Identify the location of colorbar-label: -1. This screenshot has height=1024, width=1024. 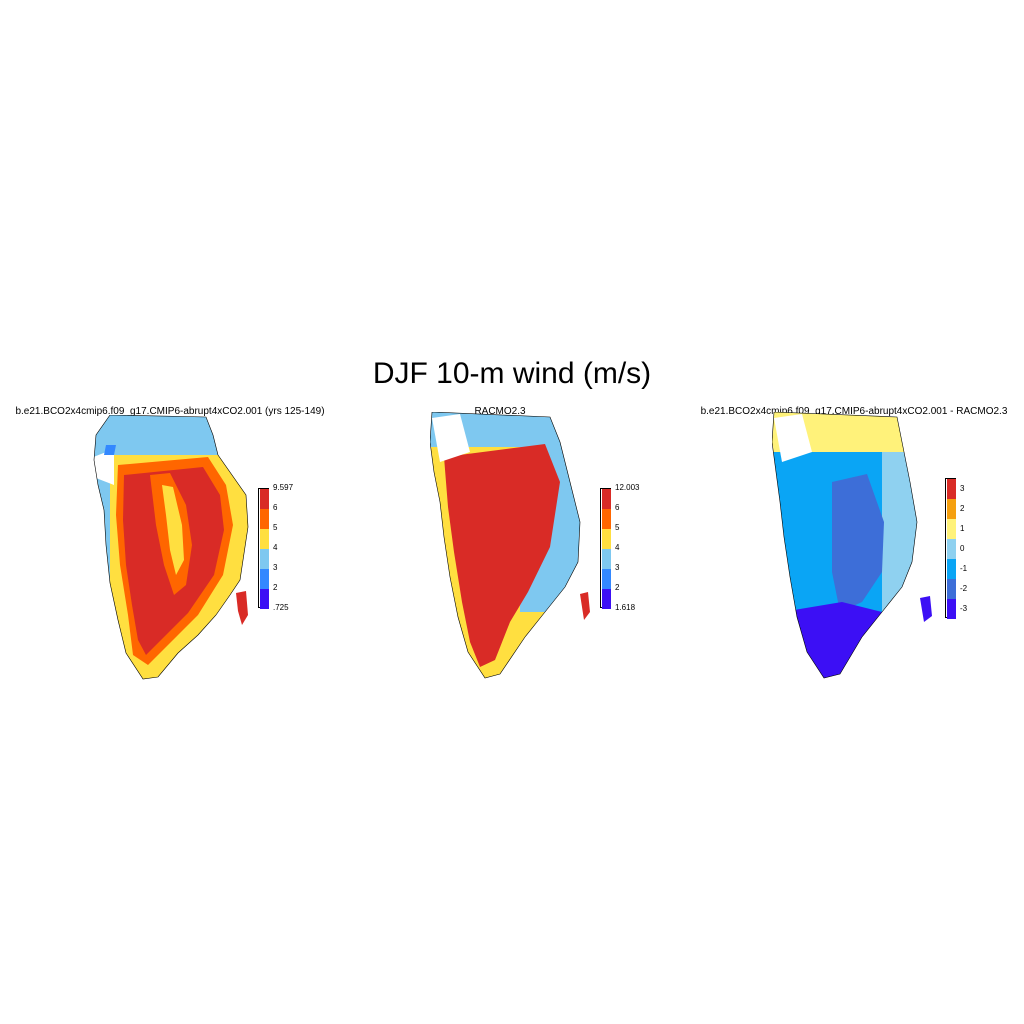
(964, 568).